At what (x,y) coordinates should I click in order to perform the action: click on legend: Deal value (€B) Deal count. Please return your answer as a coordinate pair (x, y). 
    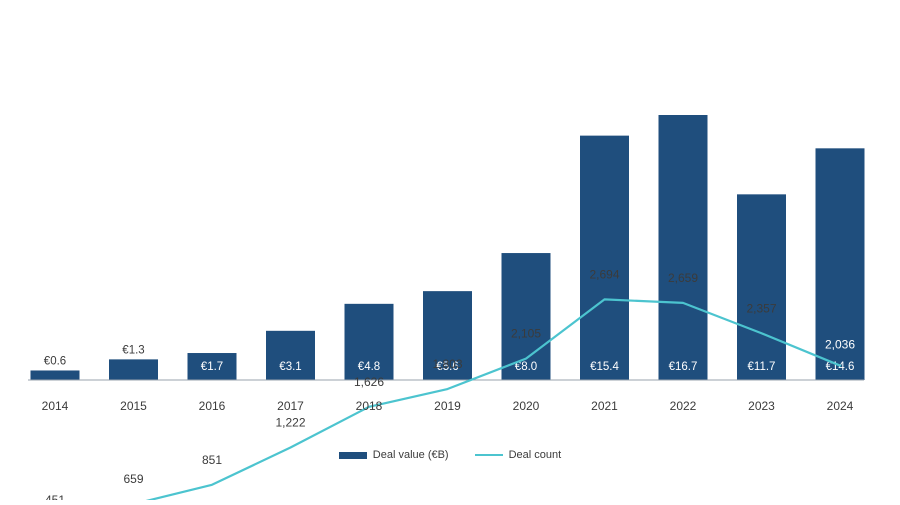
    Looking at the image, I should click on (450, 455).